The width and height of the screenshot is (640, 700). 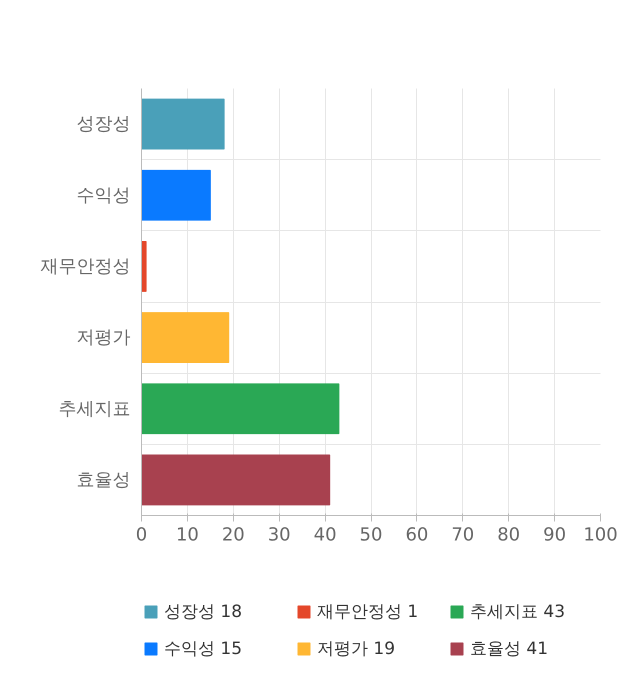 What do you see at coordinates (279, 535) in the screenshot?
I see `x-tick-label: 30` at bounding box center [279, 535].